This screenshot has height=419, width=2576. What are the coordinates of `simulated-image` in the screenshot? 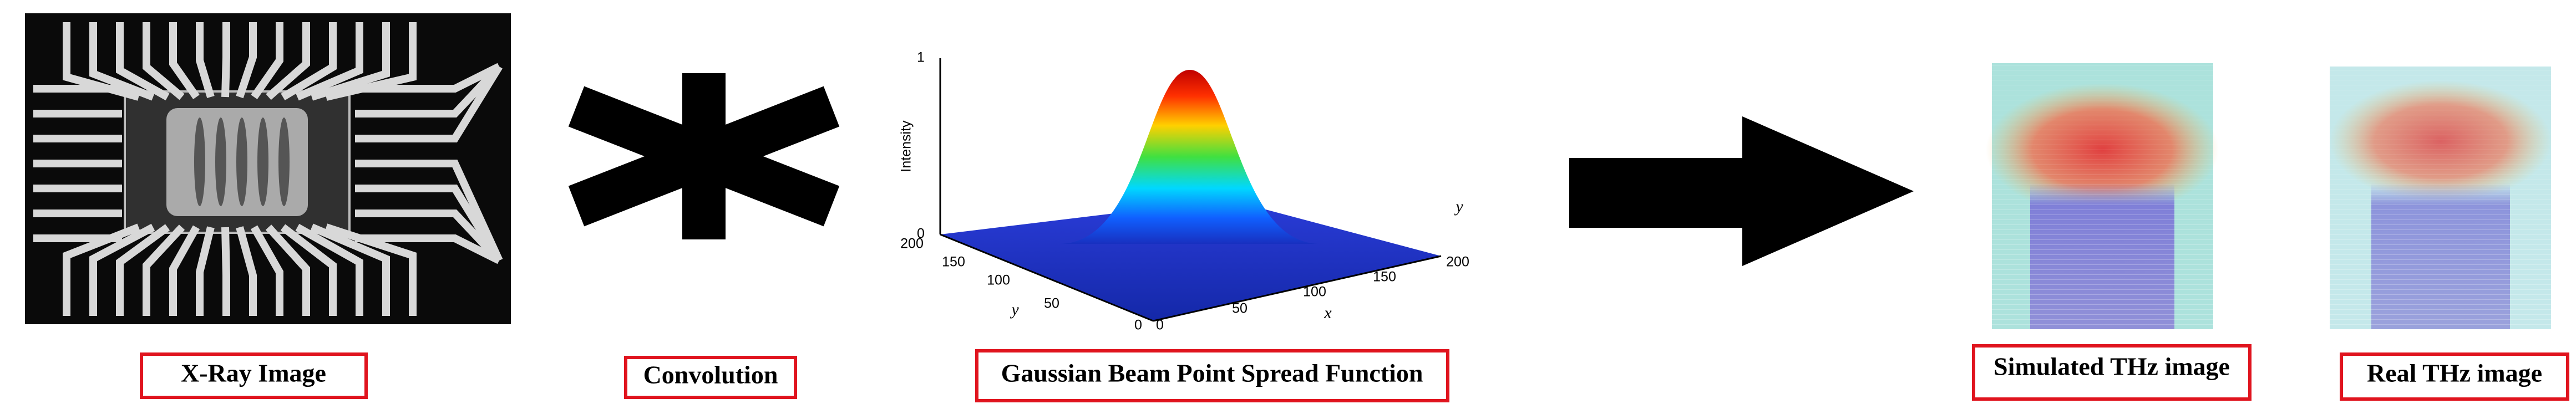 It's located at (2102, 196).